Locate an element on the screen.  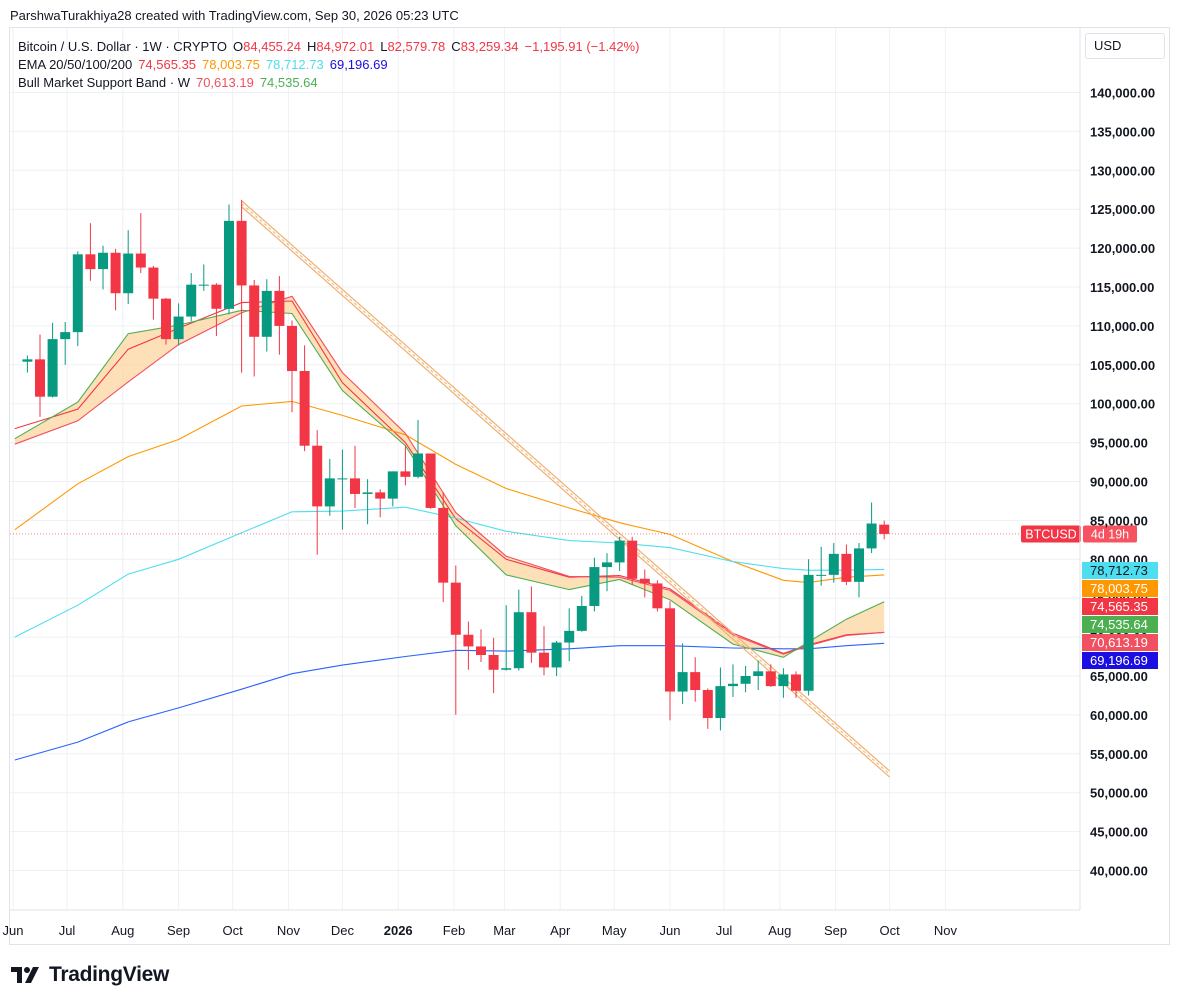
currency-selector: USD is located at coordinates (1125, 46).